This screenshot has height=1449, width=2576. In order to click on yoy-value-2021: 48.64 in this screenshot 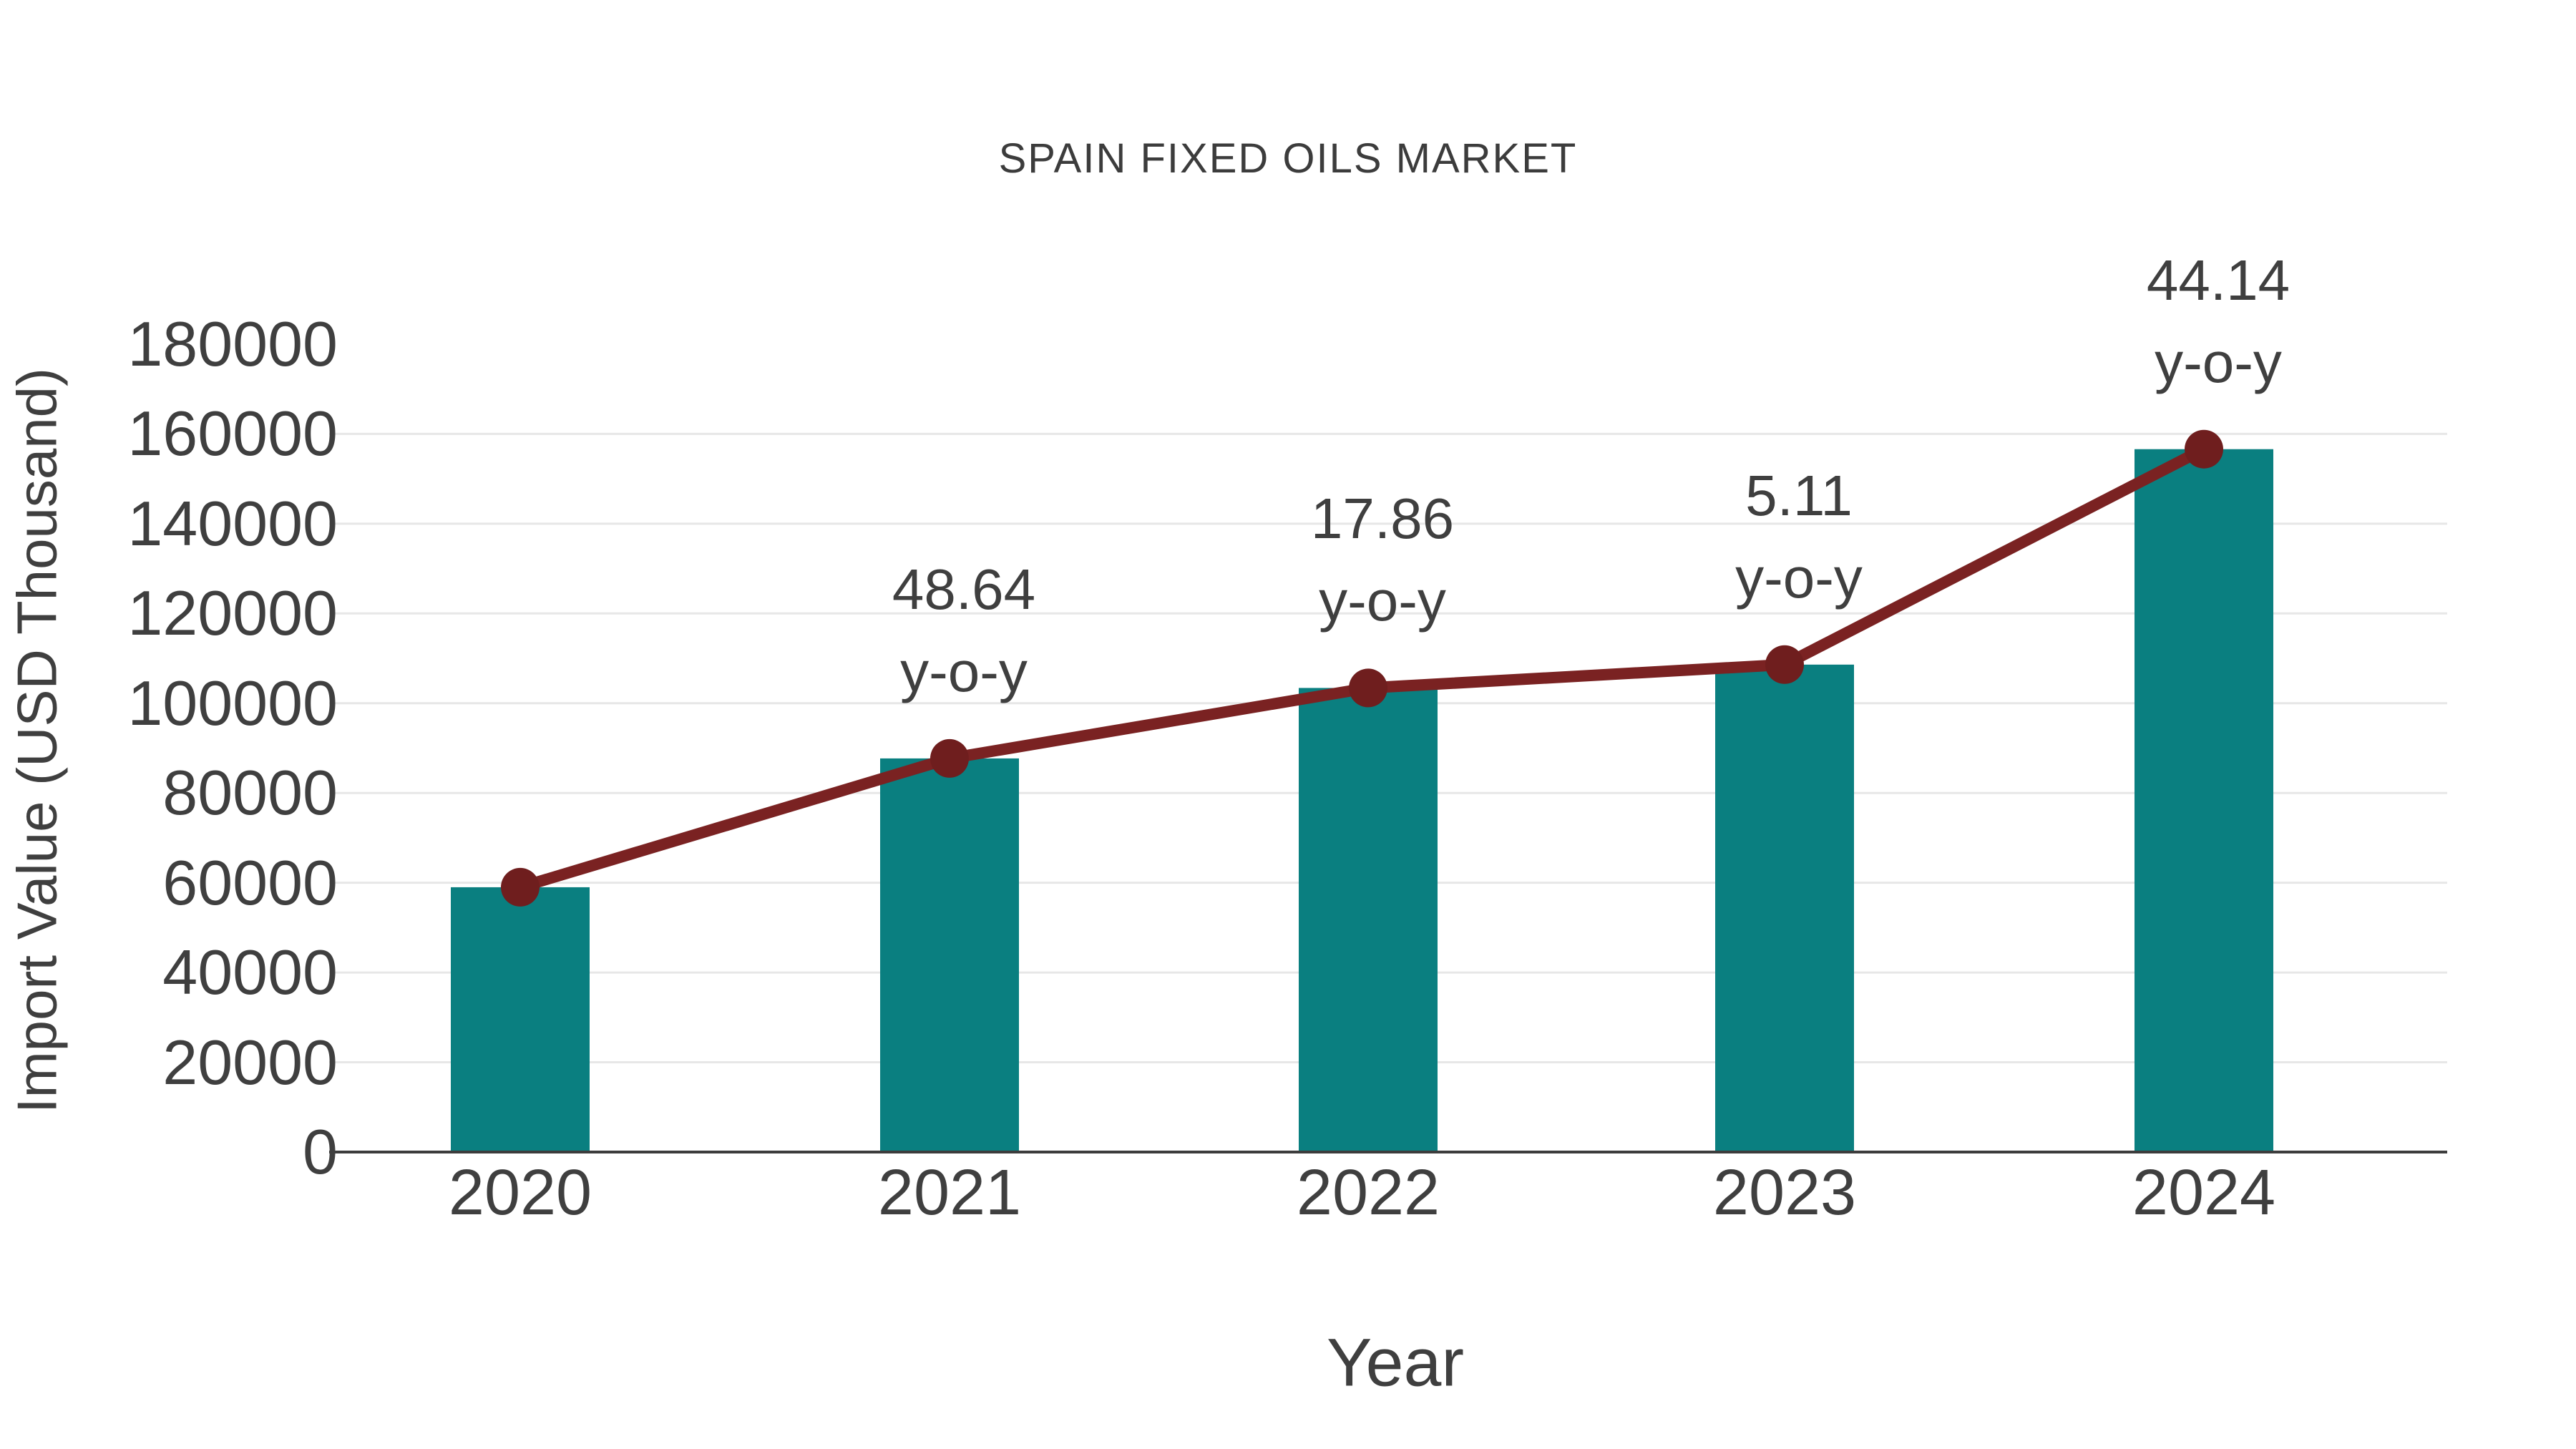, I will do `click(964, 589)`.